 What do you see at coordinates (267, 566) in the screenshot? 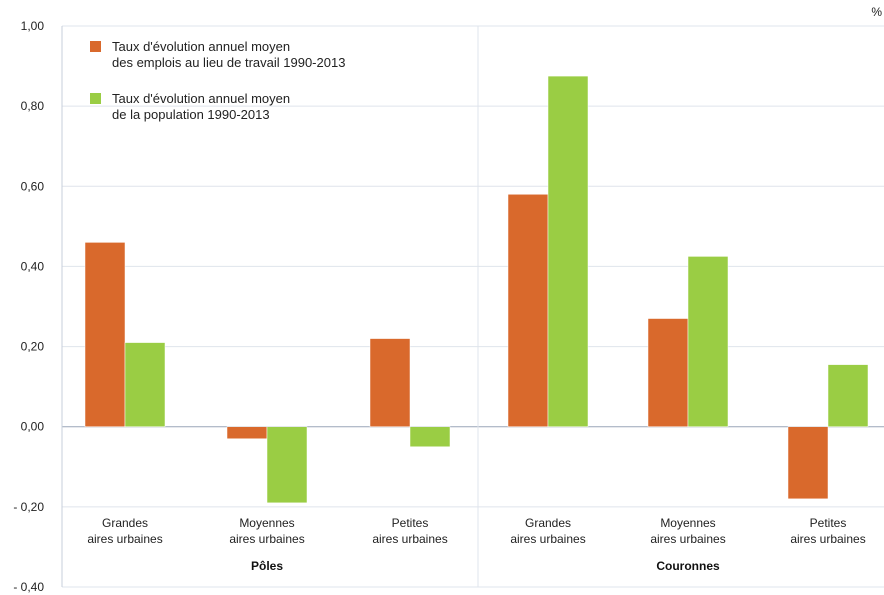
I see `group-label: Pôles` at bounding box center [267, 566].